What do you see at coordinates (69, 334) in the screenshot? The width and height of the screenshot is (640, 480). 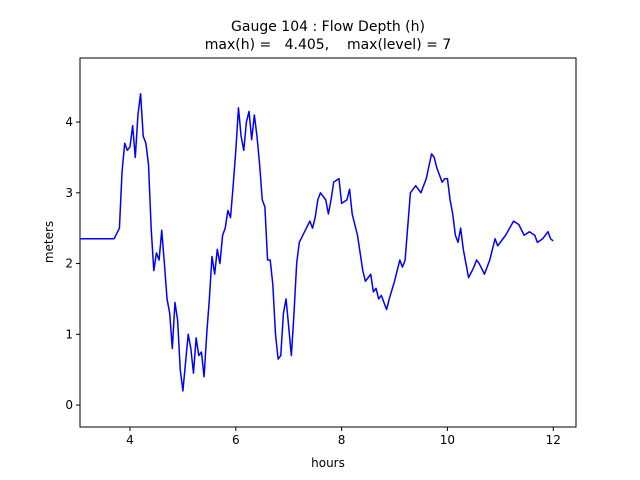 I see `y-tick-label: 1` at bounding box center [69, 334].